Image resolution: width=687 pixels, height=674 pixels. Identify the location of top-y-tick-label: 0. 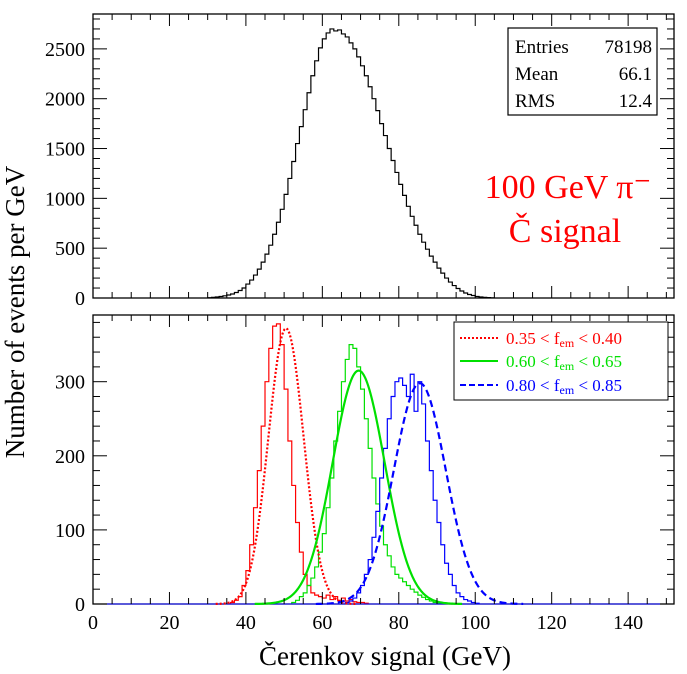
(80, 299).